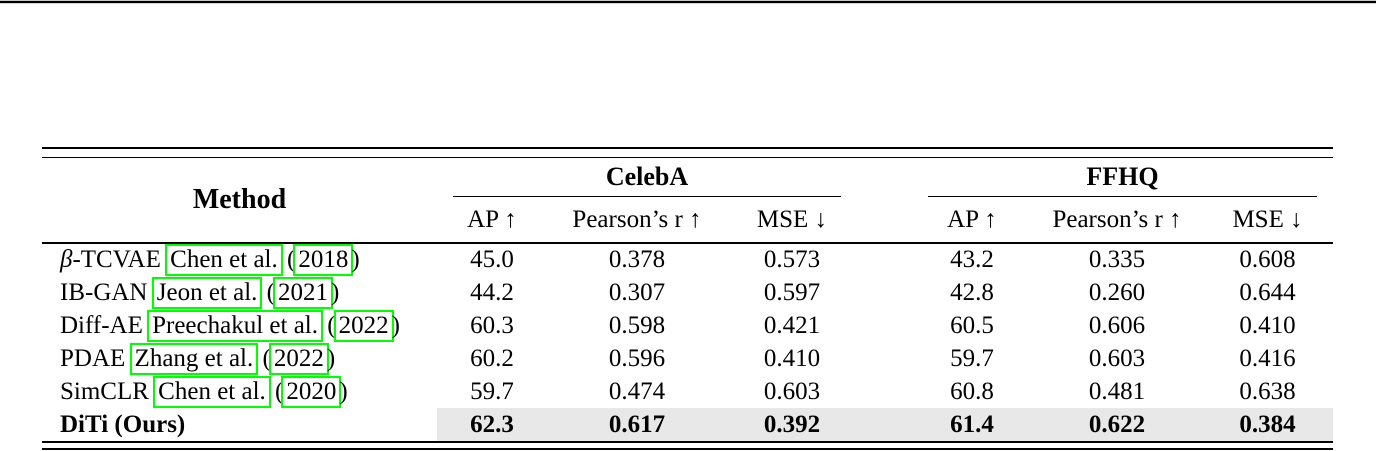 The height and width of the screenshot is (451, 1376). I want to click on cell-ffhq-mse: 0.608, so click(1267, 259).